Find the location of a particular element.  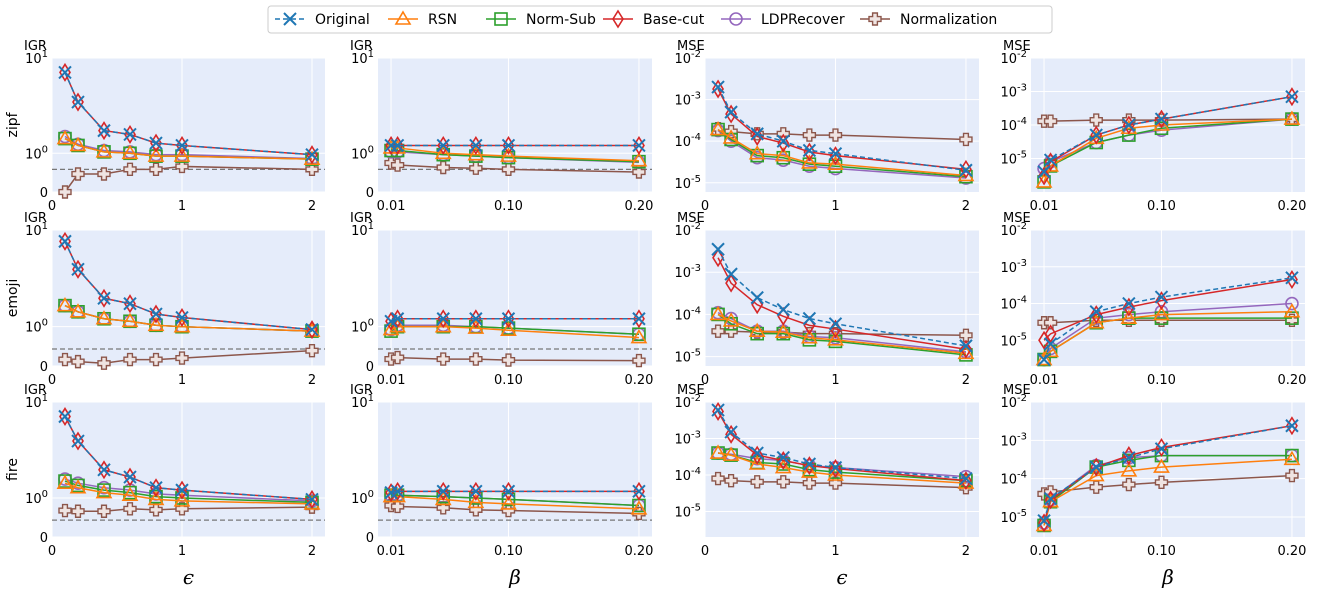

x-axis-label: ϵ is located at coordinates (841, 577).